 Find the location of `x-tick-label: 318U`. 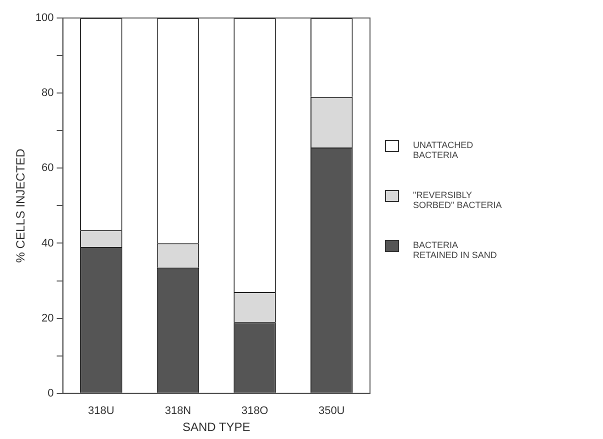

x-tick-label: 318U is located at coordinates (101, 411).